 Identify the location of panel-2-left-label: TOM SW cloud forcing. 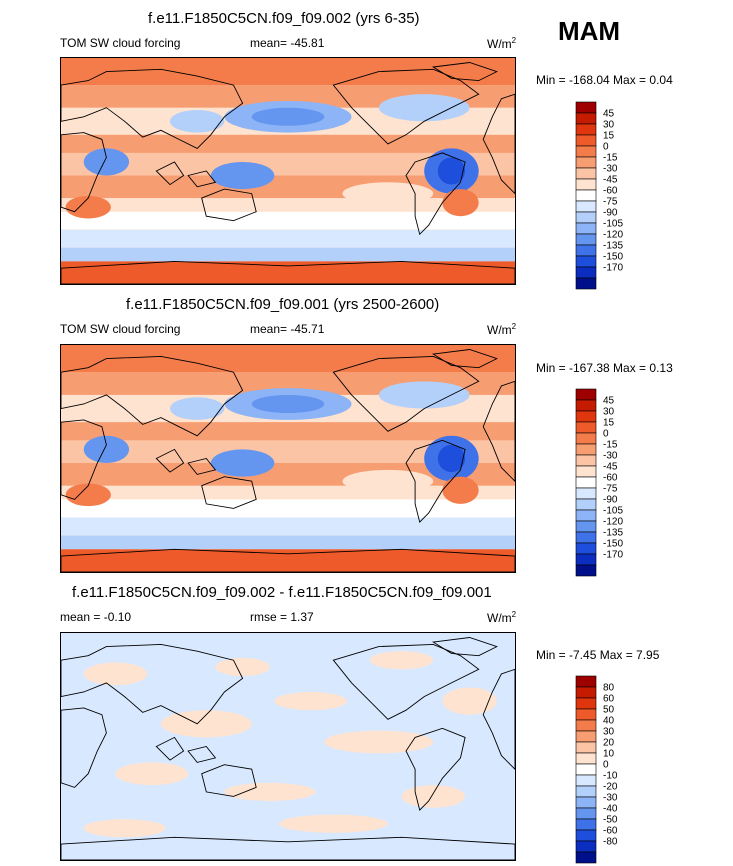
(120, 329).